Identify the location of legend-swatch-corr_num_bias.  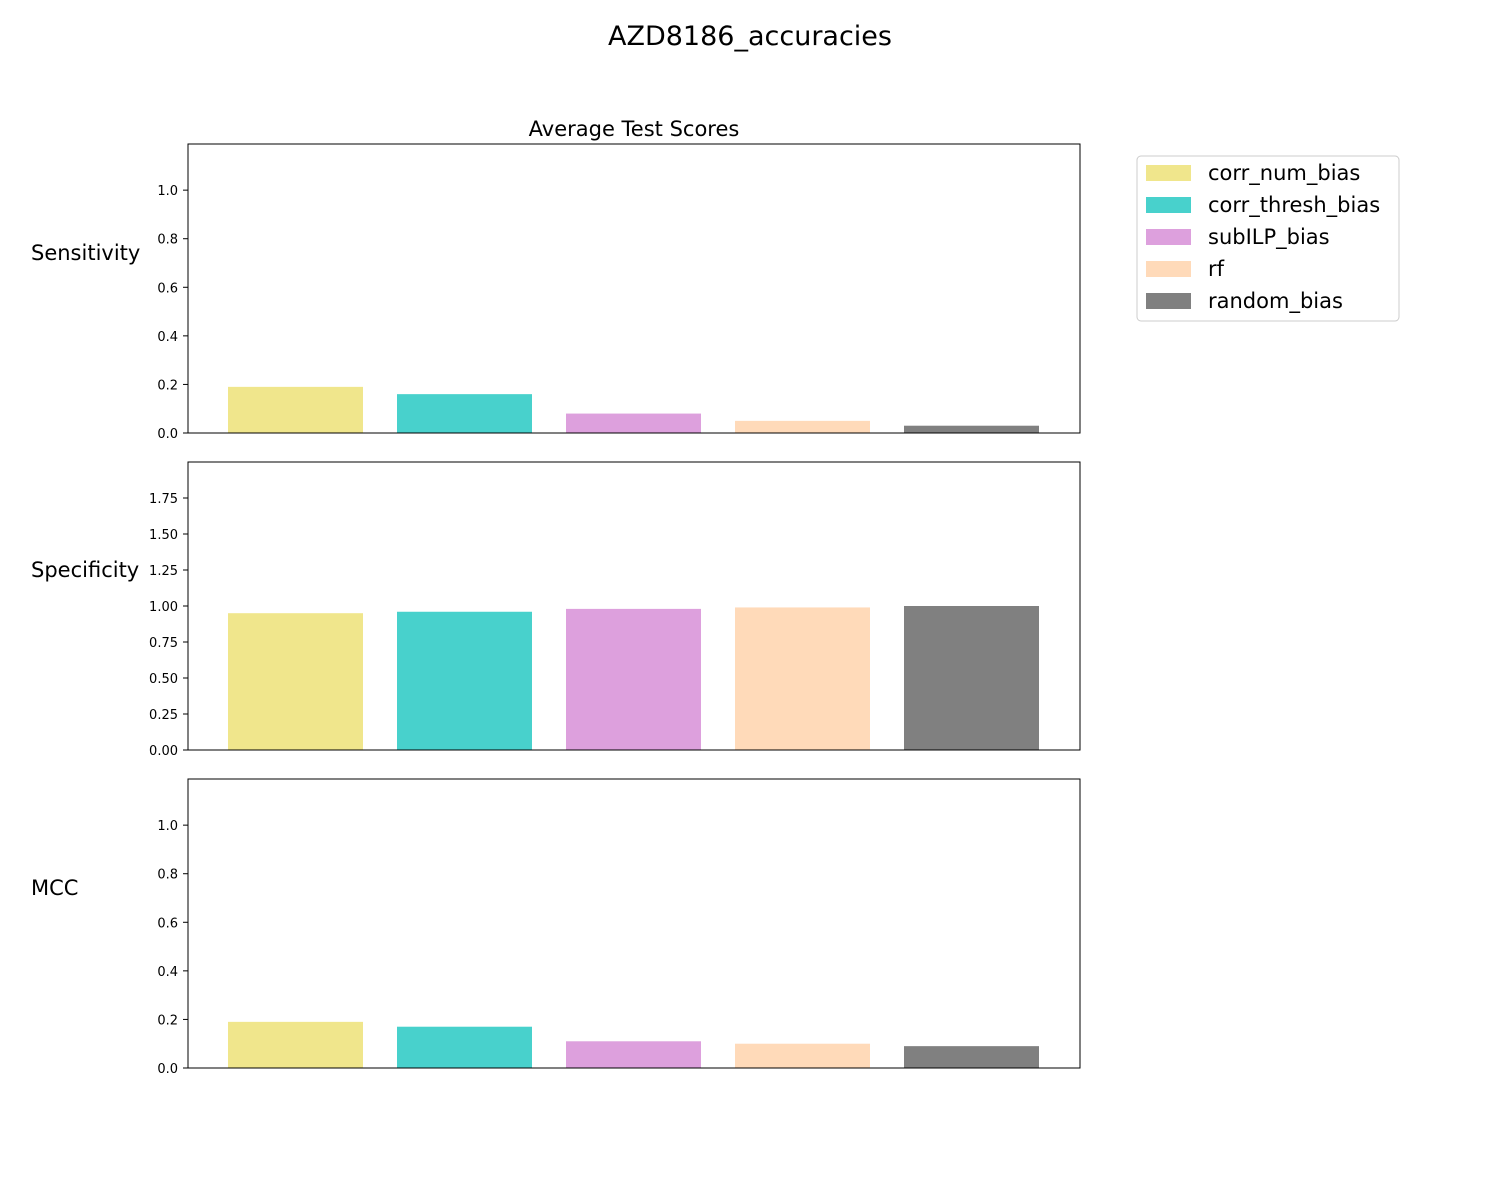
(1168, 173).